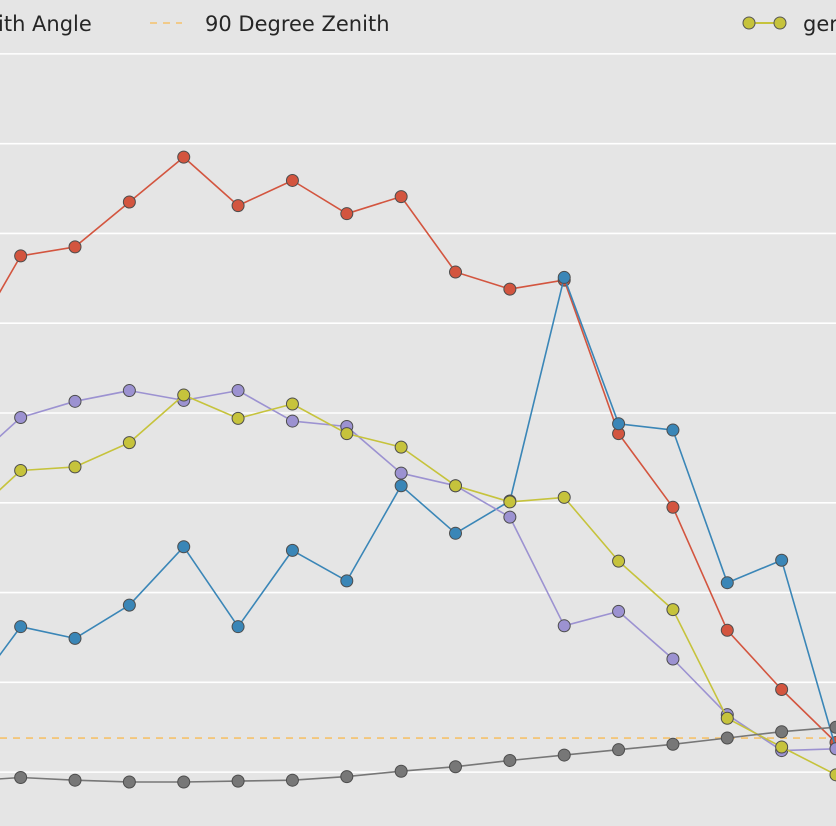 This screenshot has height=826, width=836. I want to click on legend-label-olive-series: ger, so click(819, 24).